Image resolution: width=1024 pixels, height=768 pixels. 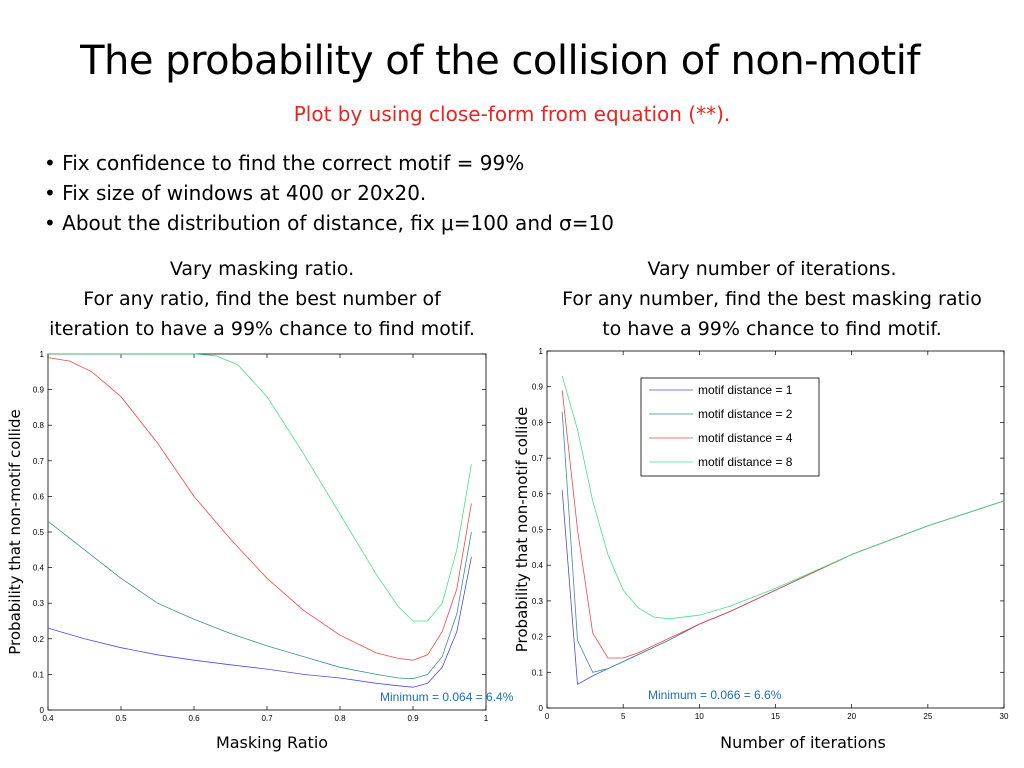 I want to click on x-axis-label: Masking Ratio, so click(x=272, y=742).